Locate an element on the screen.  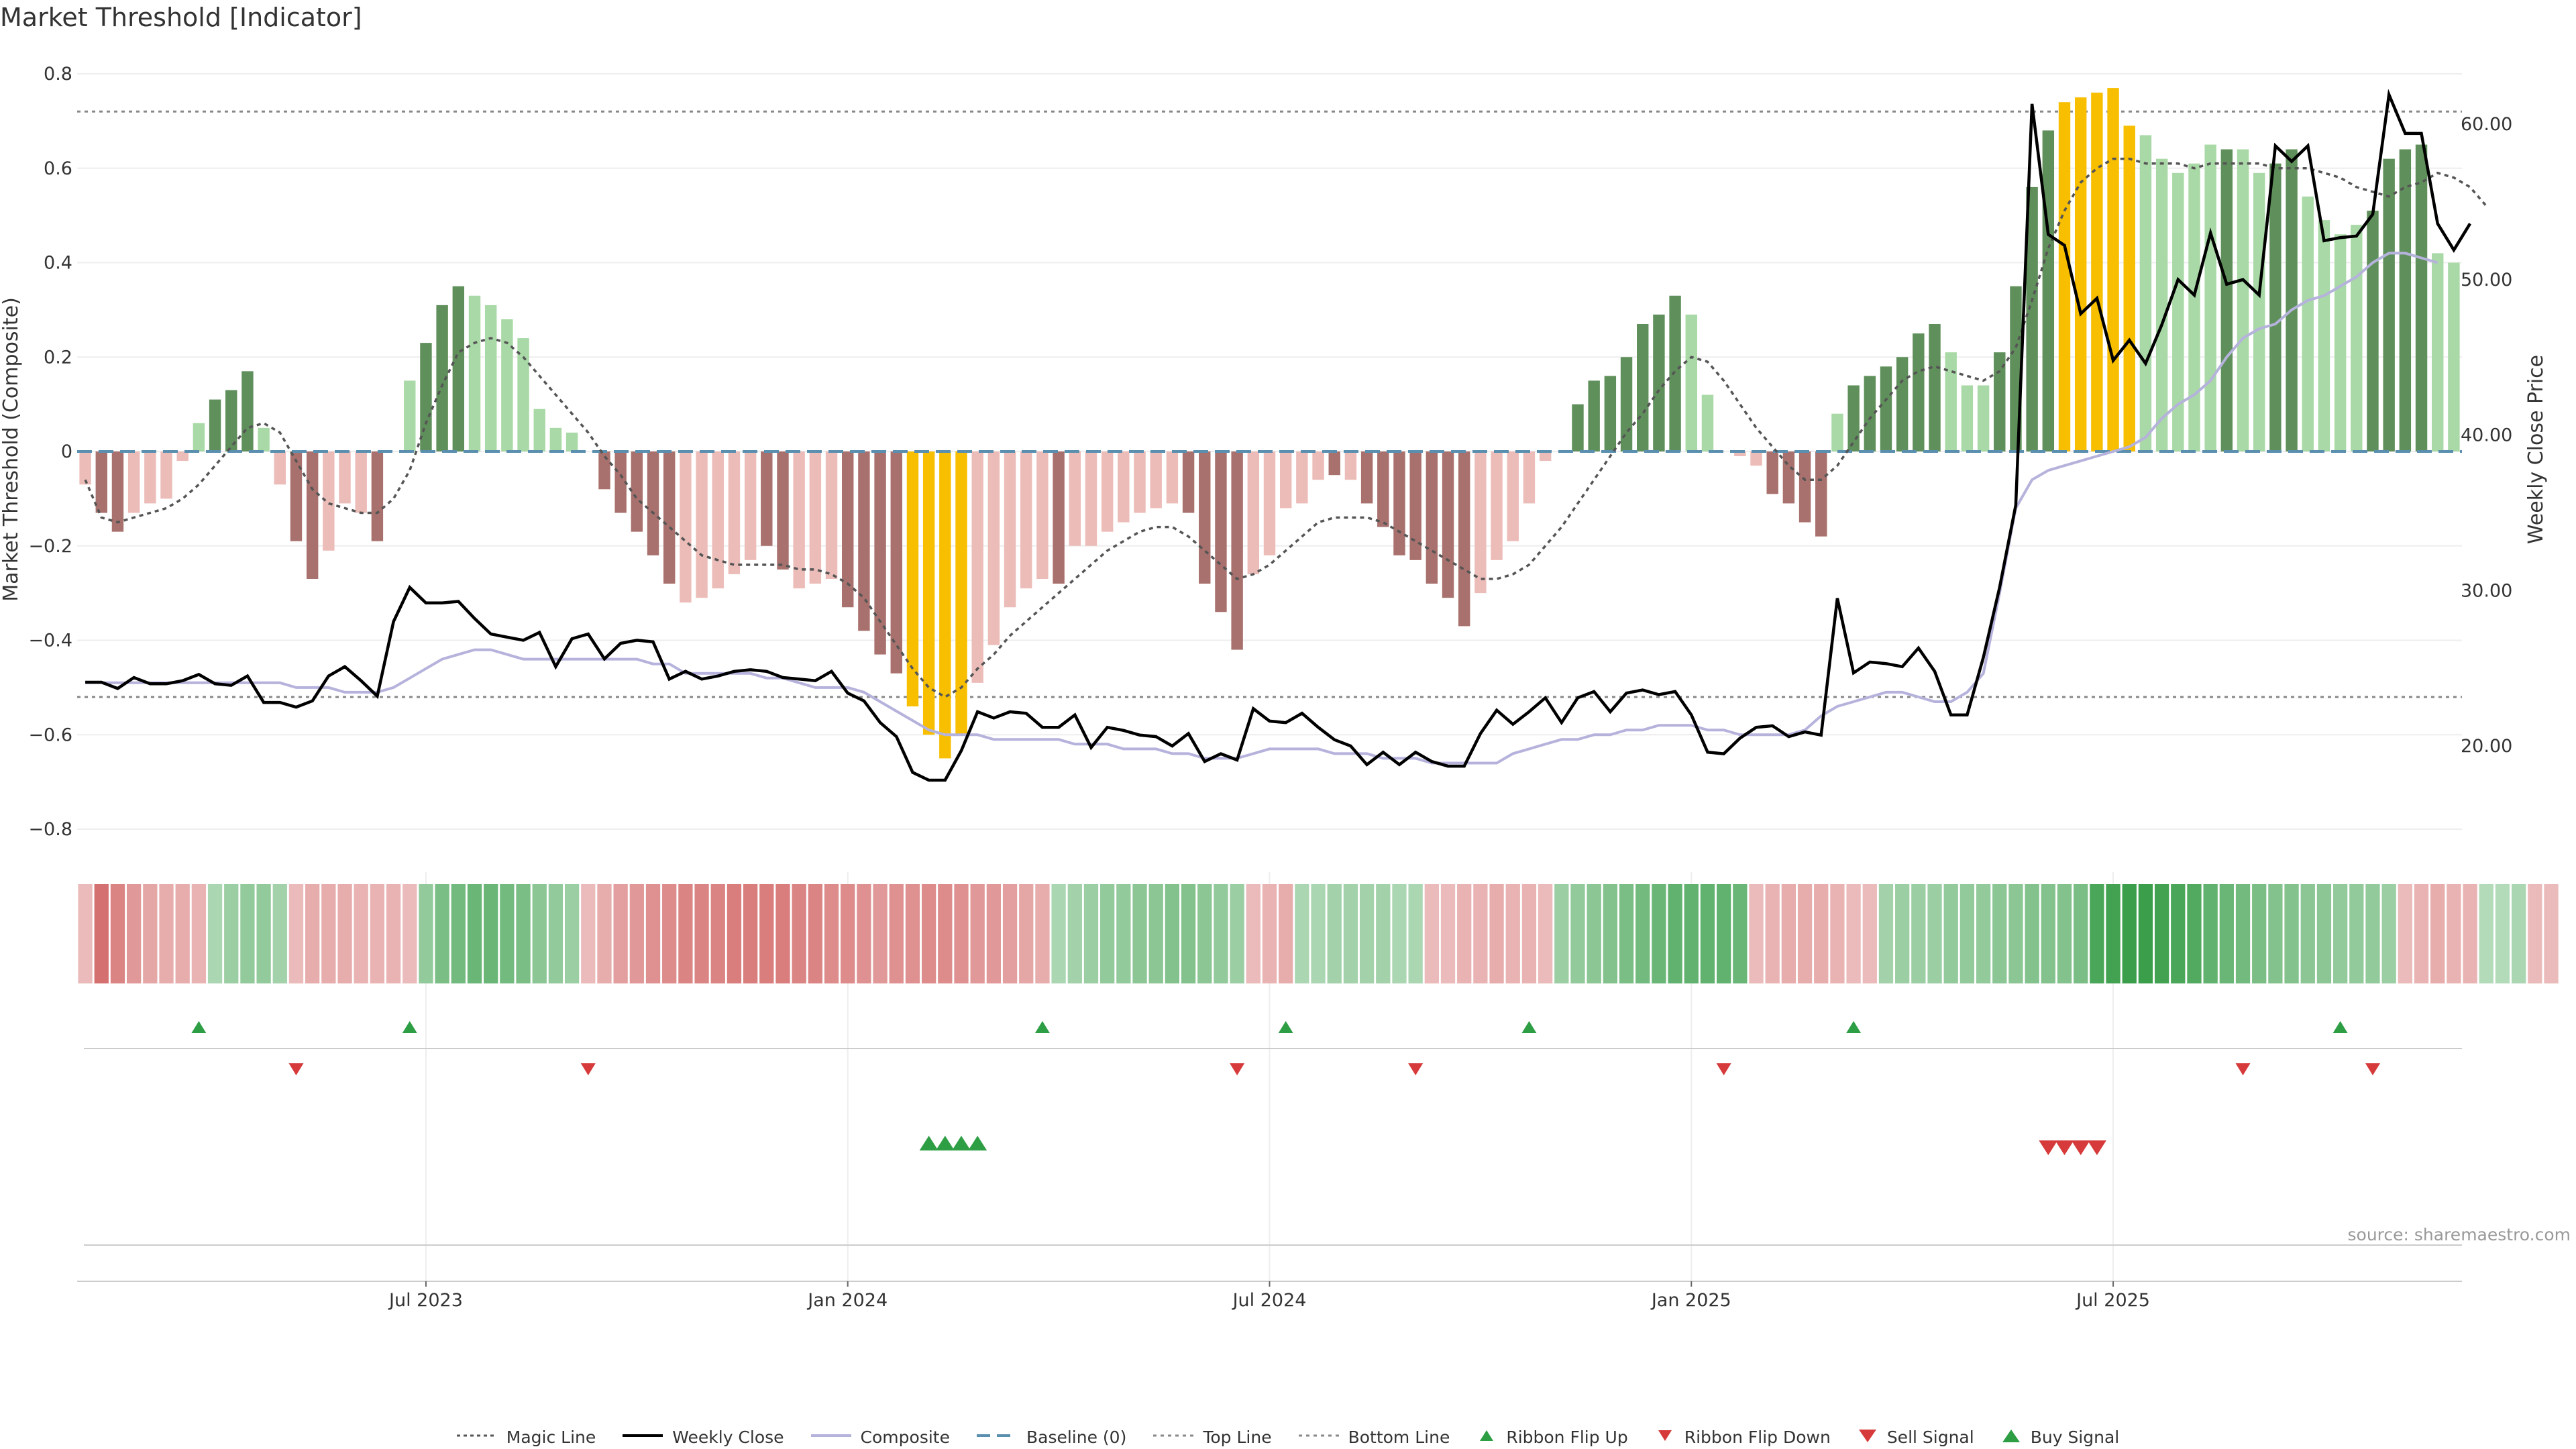
legend-item-magic: Magic Line is located at coordinates (526, 1437).